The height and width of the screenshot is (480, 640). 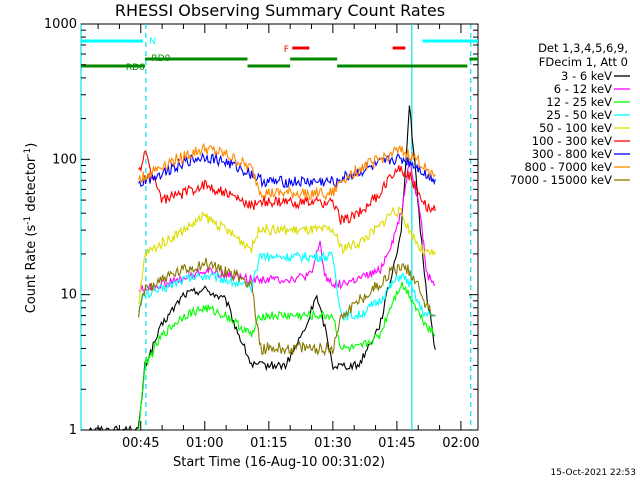 I want to click on legend-entry: 300 - 800 keV, so click(x=572, y=154).